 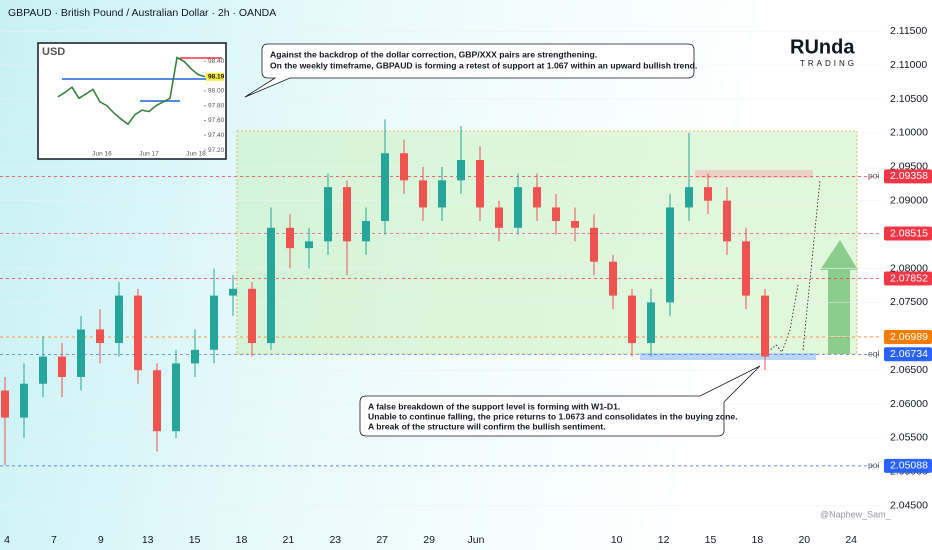 What do you see at coordinates (909, 133) in the screenshot?
I see `y-tick-label: 2.10000` at bounding box center [909, 133].